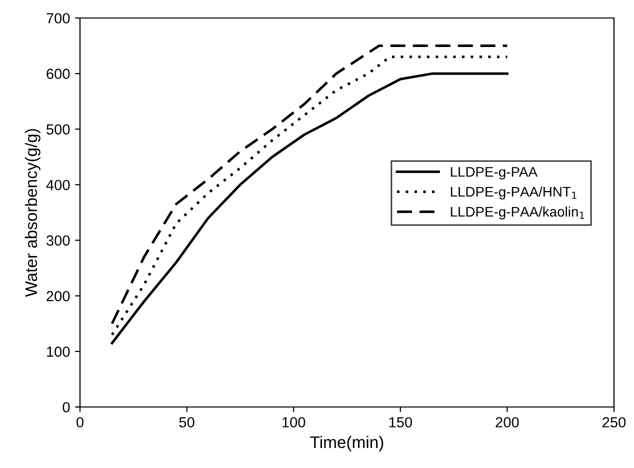  What do you see at coordinates (58, 129) in the screenshot?
I see `y-tick-label: 500` at bounding box center [58, 129].